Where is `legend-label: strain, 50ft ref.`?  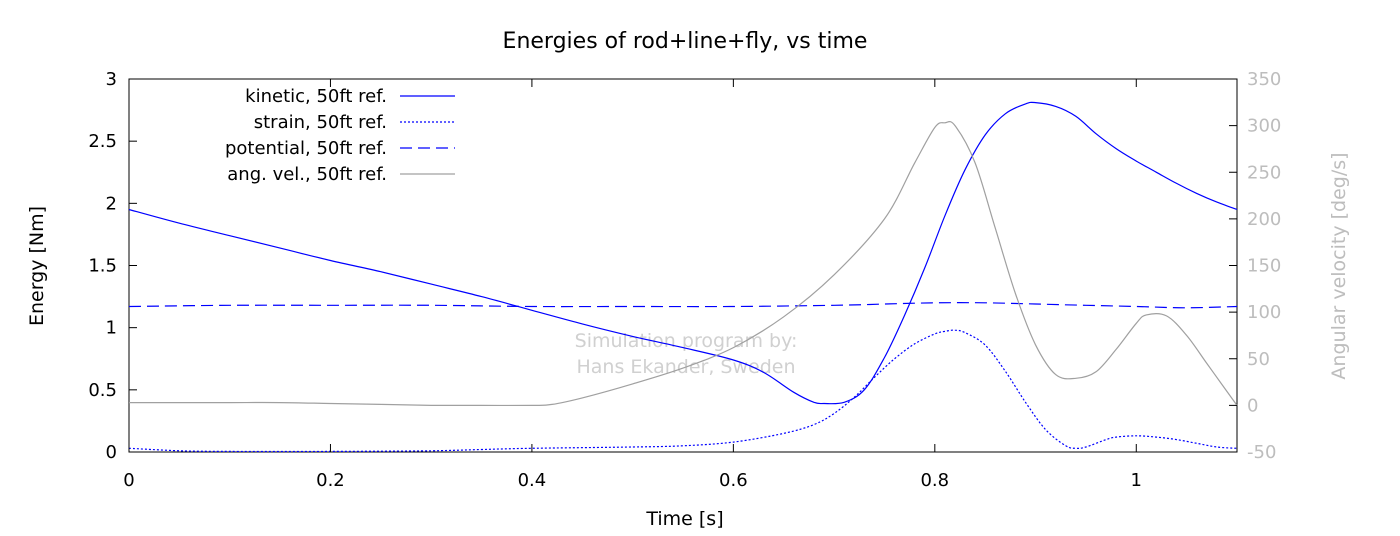
legend-label: strain, 50ft ref. is located at coordinates (320, 122).